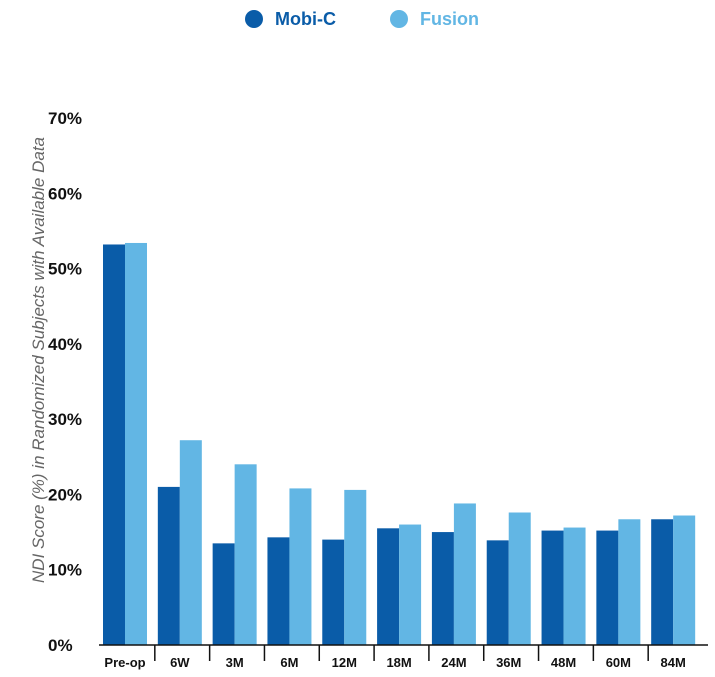  Describe the element at coordinates (552, 587) in the screenshot. I see `bar-mobi-c-48m` at that location.